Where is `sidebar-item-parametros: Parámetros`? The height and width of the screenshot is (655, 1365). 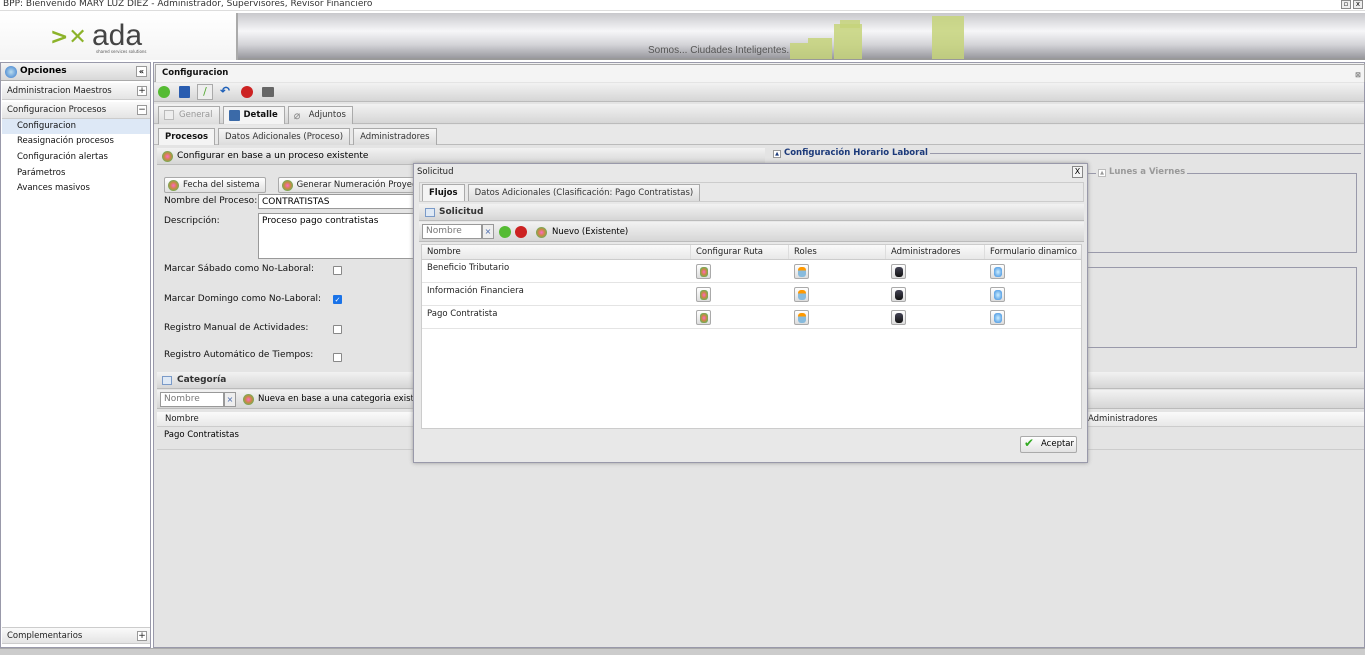
sidebar-item-parametros: Parámetros is located at coordinates (41, 173).